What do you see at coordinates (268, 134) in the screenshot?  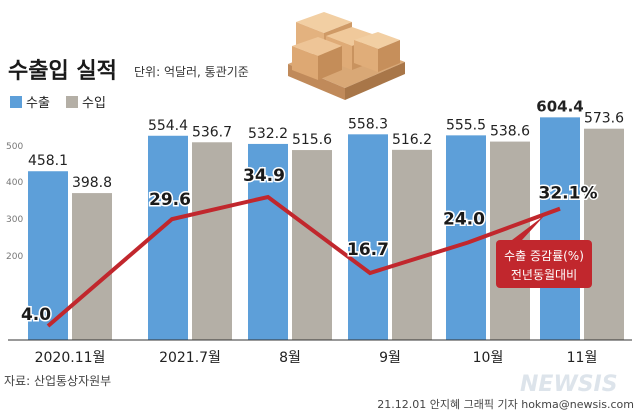 I see `bar-label-export: 532.2` at bounding box center [268, 134].